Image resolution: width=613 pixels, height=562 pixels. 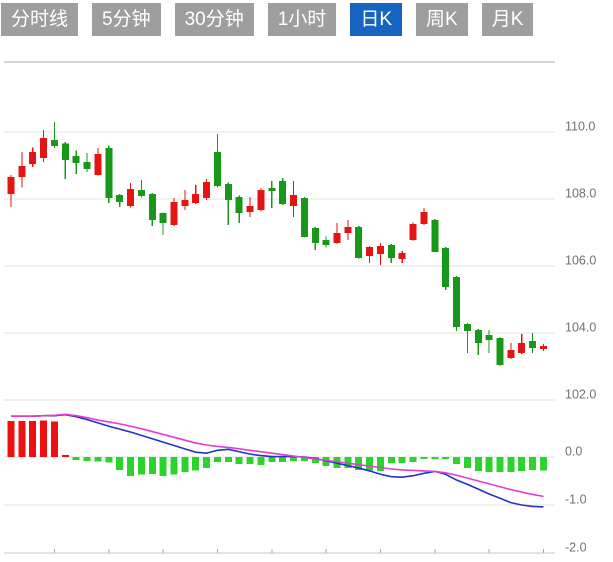 What do you see at coordinates (507, 19) in the screenshot?
I see `tab-monthly-k: 月K` at bounding box center [507, 19].